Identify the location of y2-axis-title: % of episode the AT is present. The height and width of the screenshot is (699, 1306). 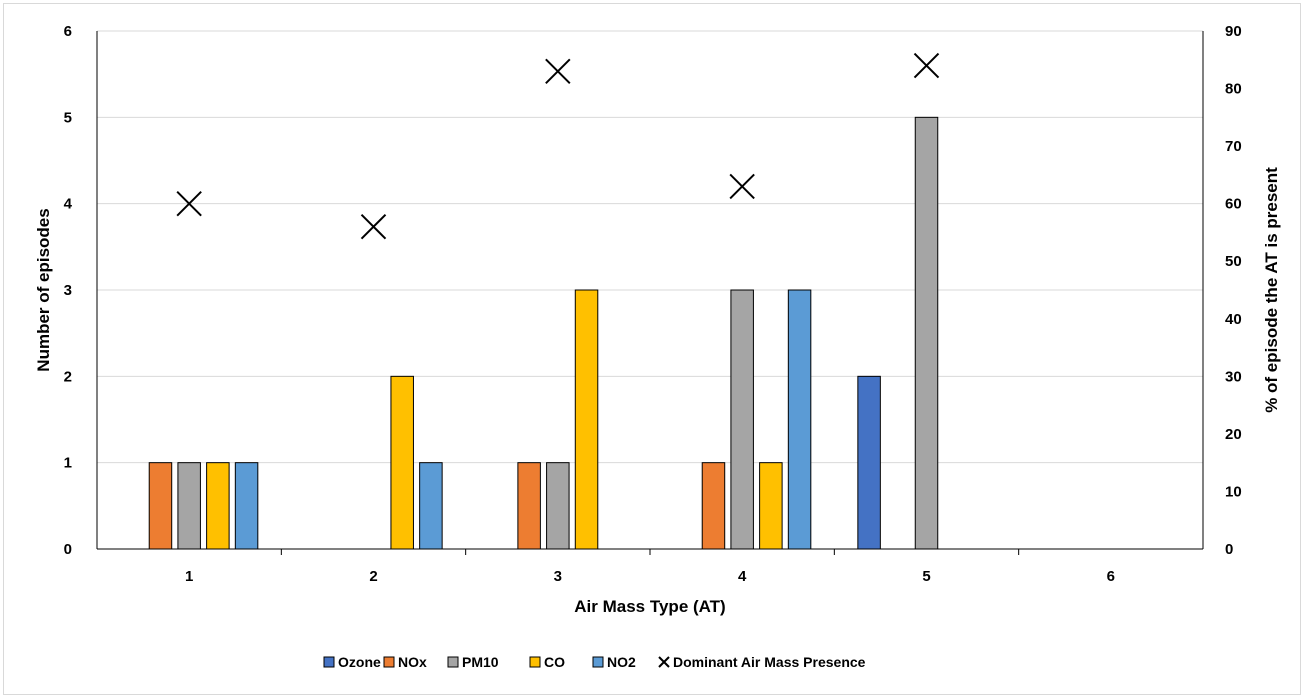
(1271, 290).